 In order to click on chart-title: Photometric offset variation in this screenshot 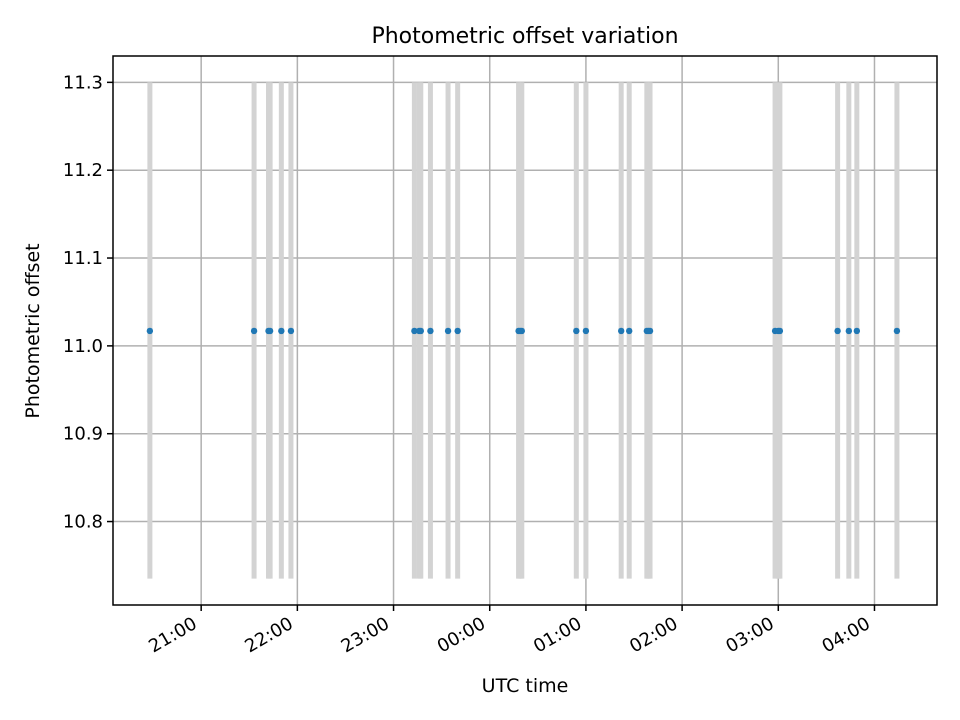, I will do `click(524, 36)`.